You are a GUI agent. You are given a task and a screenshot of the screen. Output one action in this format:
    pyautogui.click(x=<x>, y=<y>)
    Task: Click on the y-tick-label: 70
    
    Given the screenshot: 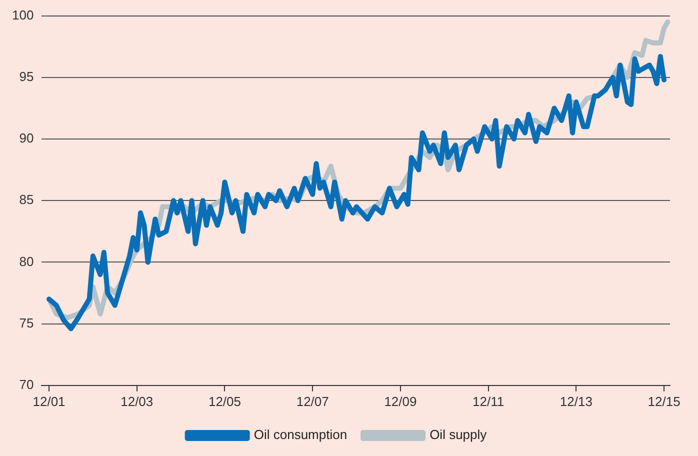 What is the action you would take?
    pyautogui.click(x=26, y=384)
    